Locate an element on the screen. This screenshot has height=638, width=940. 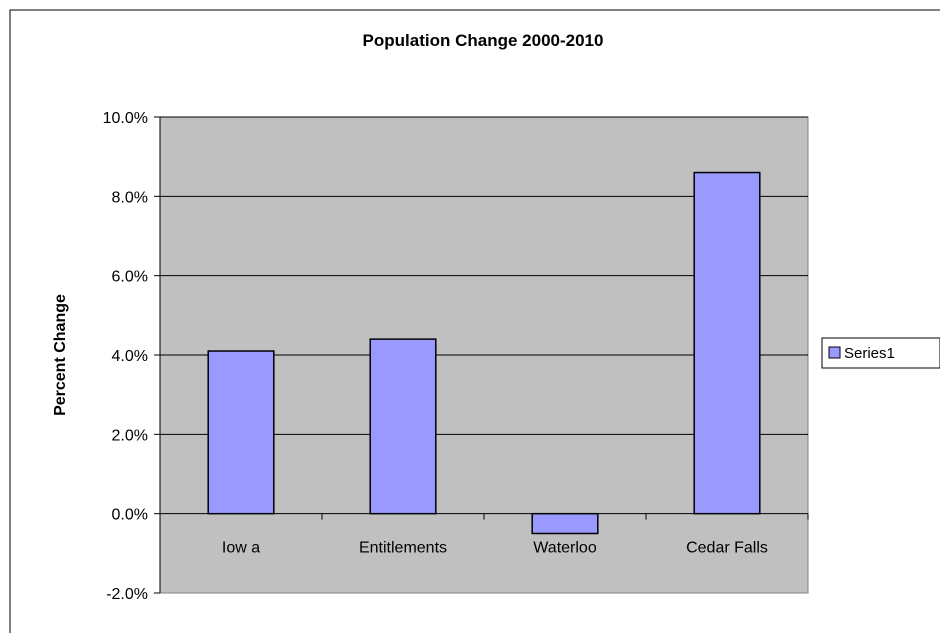
bar-entitlements is located at coordinates (403, 426).